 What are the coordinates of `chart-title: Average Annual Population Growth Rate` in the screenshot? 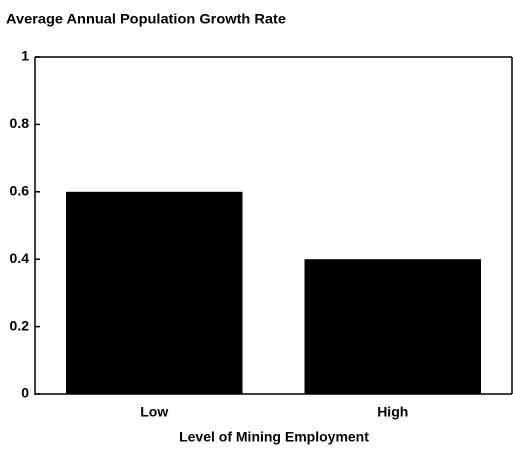 It's located at (146, 19).